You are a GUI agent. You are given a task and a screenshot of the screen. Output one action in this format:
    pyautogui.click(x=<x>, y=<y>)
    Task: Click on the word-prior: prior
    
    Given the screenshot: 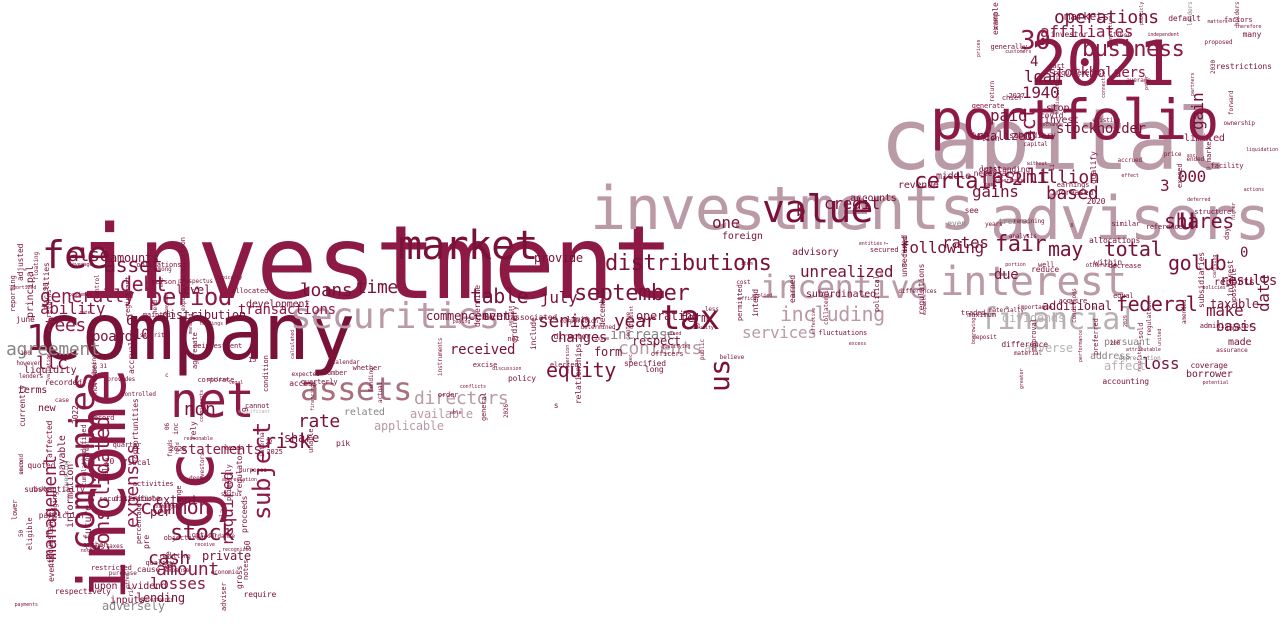 What is the action you would take?
    pyautogui.click(x=1147, y=83)
    